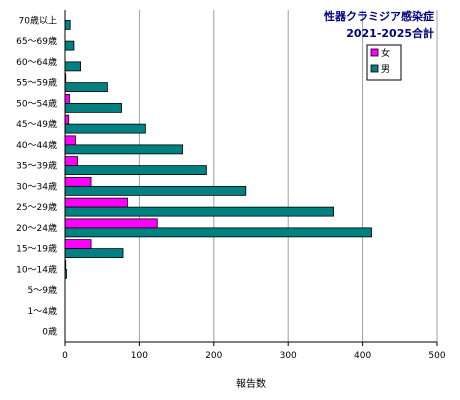 The width and height of the screenshot is (460, 400). I want to click on y-tick-label: 55～59歳, so click(36, 83).